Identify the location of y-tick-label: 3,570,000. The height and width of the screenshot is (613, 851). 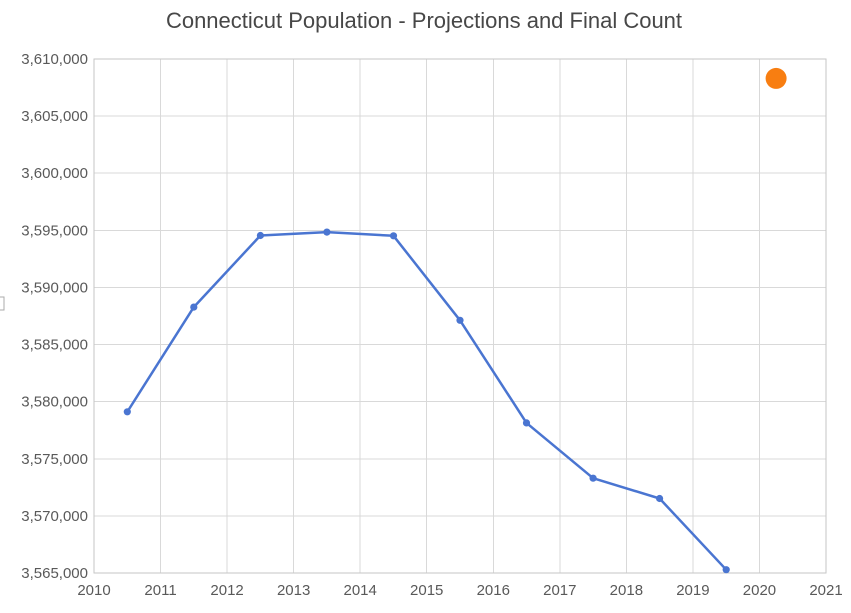
(54, 516).